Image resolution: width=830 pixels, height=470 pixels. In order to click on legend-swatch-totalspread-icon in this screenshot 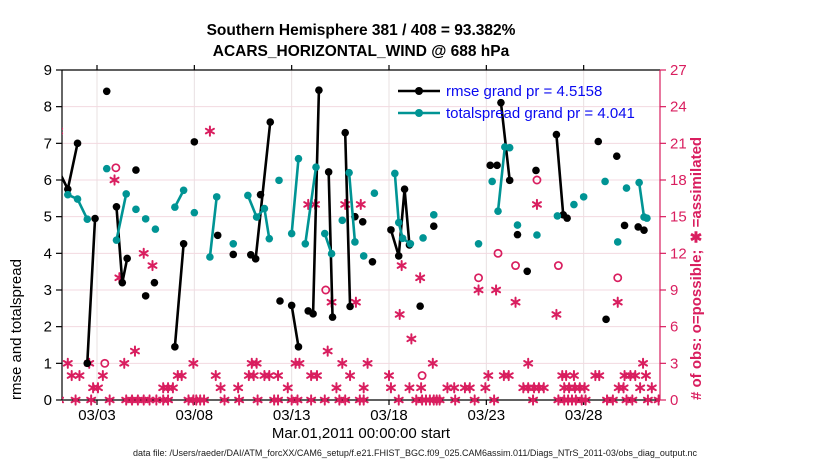, I will do `click(419, 113)`.